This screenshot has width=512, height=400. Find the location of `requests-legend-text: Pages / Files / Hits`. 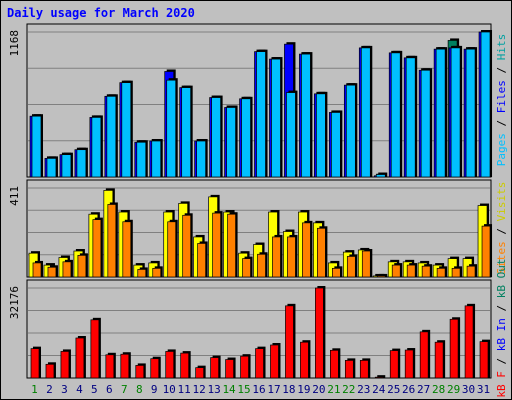

requests-legend-text: Pages / Files / Hits is located at coordinates (501, 100).